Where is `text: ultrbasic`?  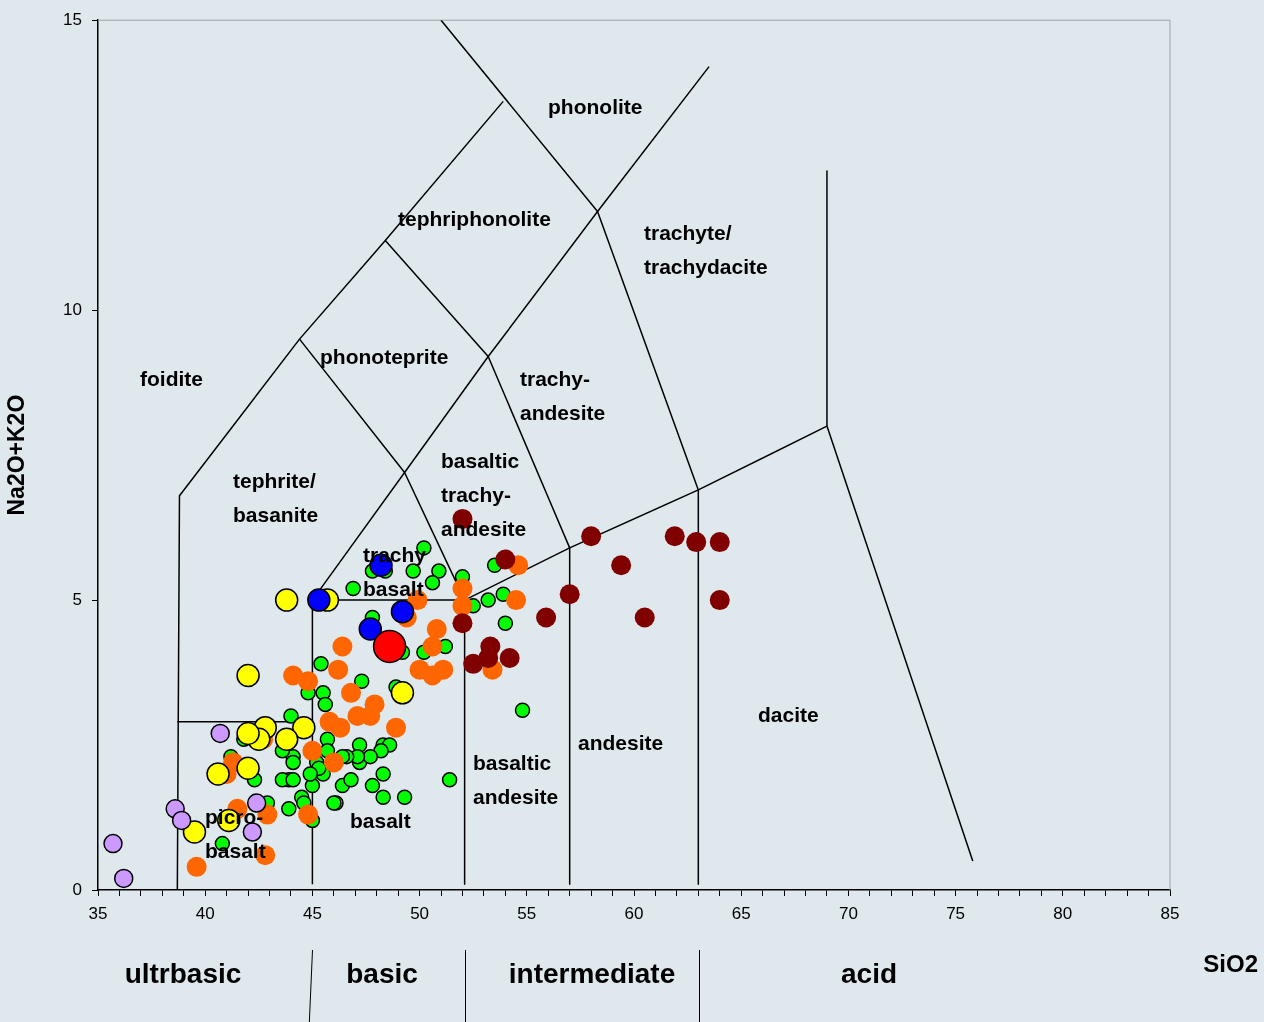
text: ultrbasic is located at coordinates (183, 973).